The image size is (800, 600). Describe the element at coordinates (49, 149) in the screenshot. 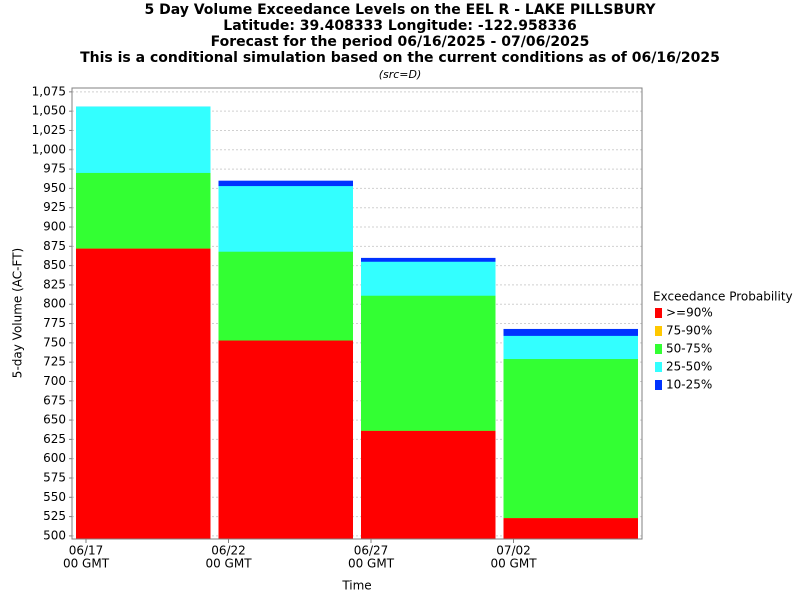

I see `y-tick-label: 1,000` at that location.